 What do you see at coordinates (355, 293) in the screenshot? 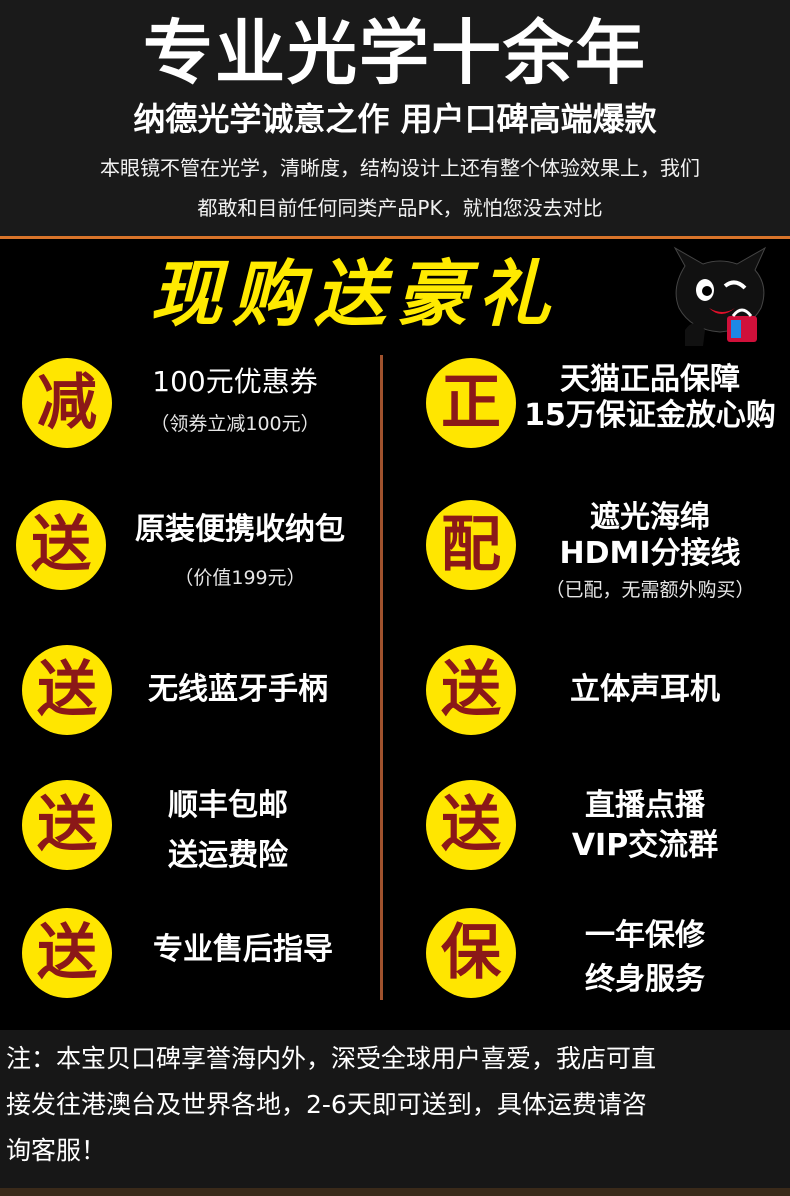
I see `gift-title: 现购送豪礼` at bounding box center [355, 293].